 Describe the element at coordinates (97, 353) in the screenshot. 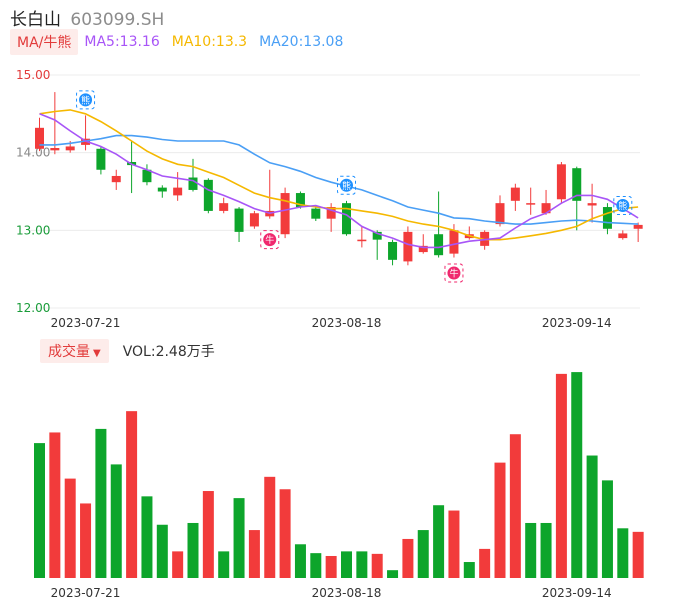

I see `caret-down-icon: ▼` at that location.